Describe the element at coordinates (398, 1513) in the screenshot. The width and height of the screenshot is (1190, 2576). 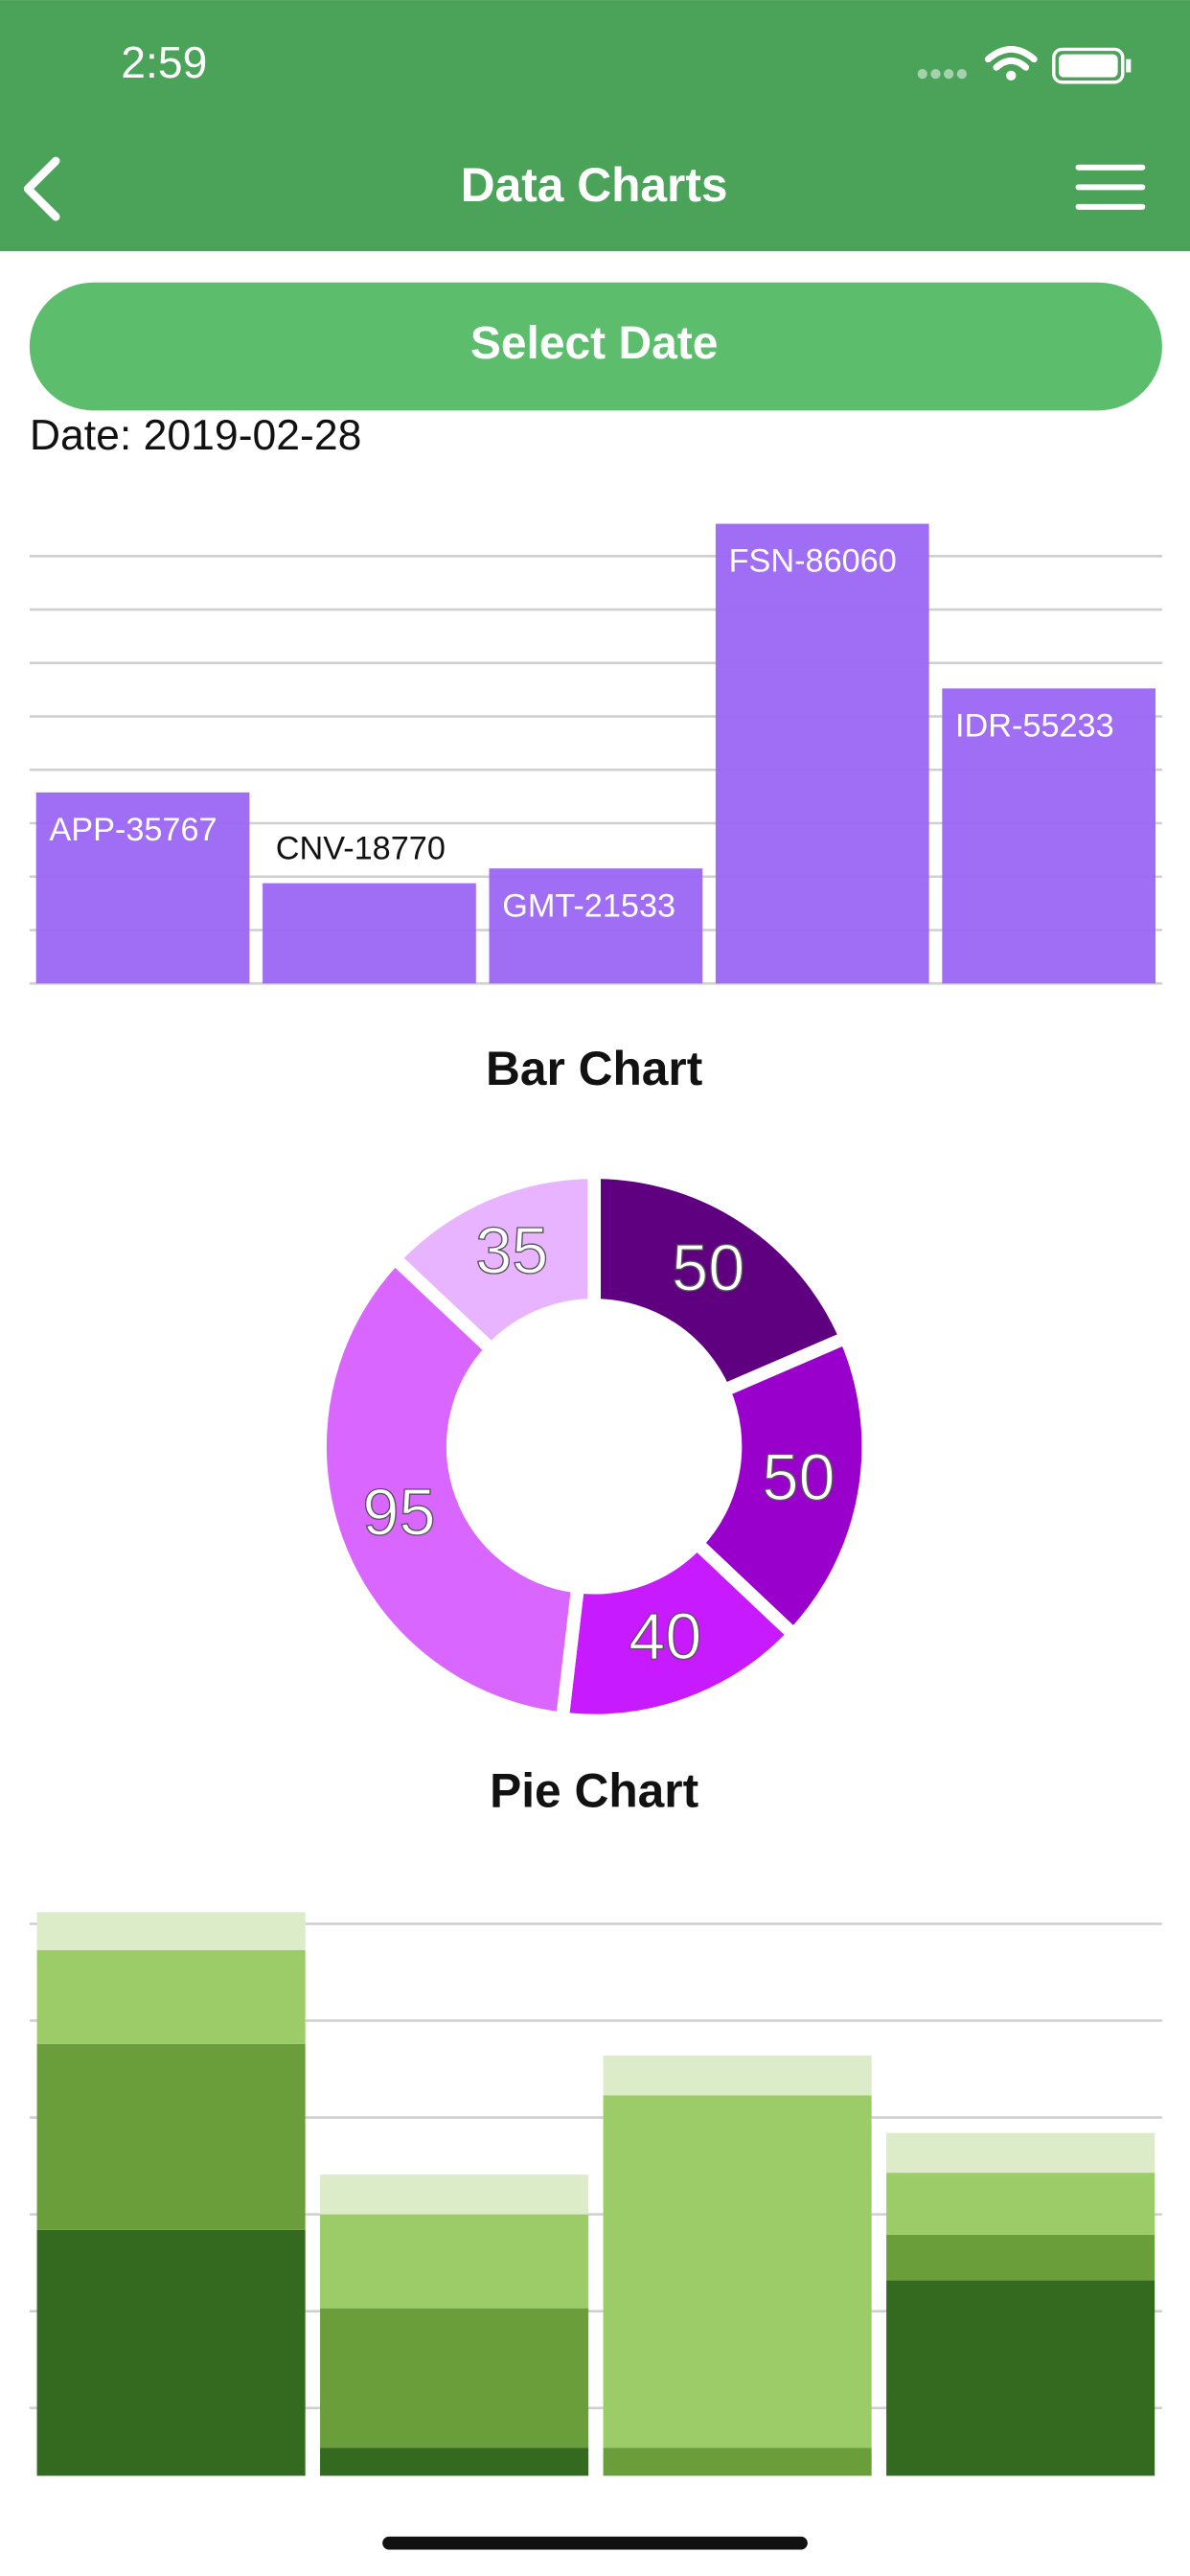
I see `slice-label: 95` at that location.